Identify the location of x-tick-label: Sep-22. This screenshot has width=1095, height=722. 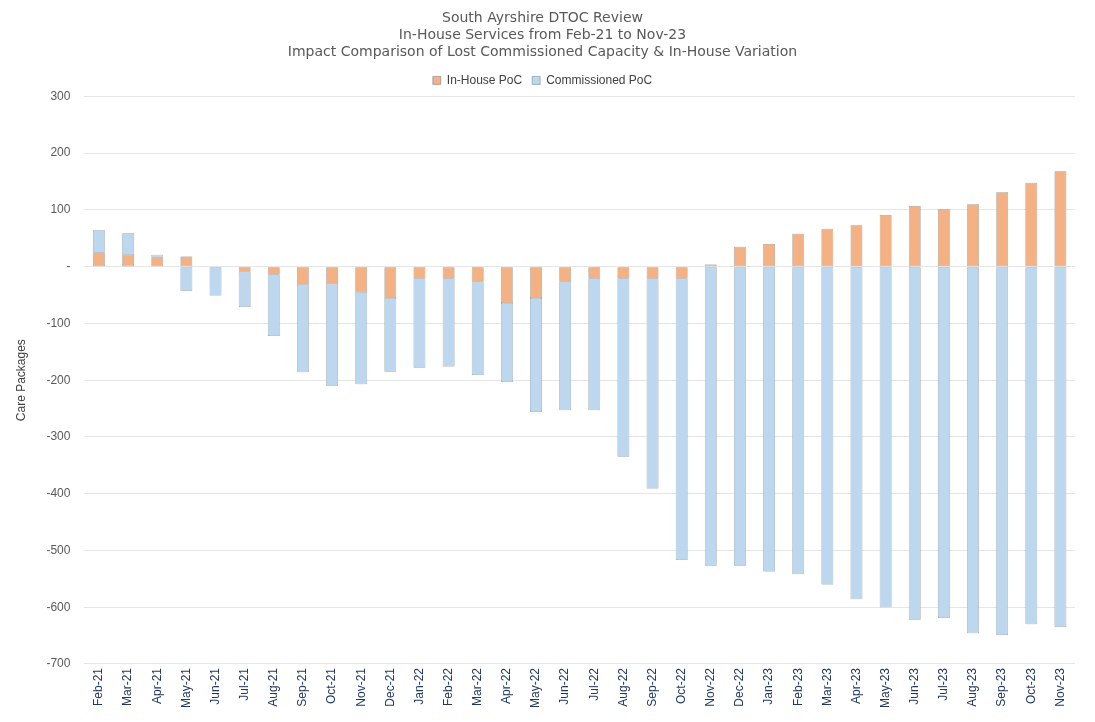
(651, 687).